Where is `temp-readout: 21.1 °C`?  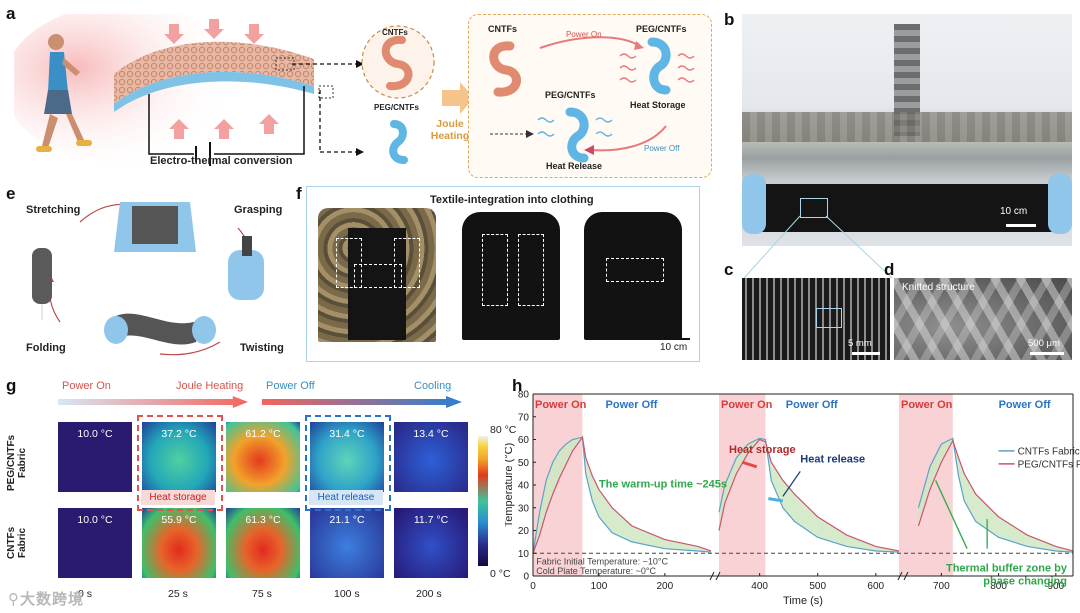
temp-readout: 21.1 °C is located at coordinates (347, 520).